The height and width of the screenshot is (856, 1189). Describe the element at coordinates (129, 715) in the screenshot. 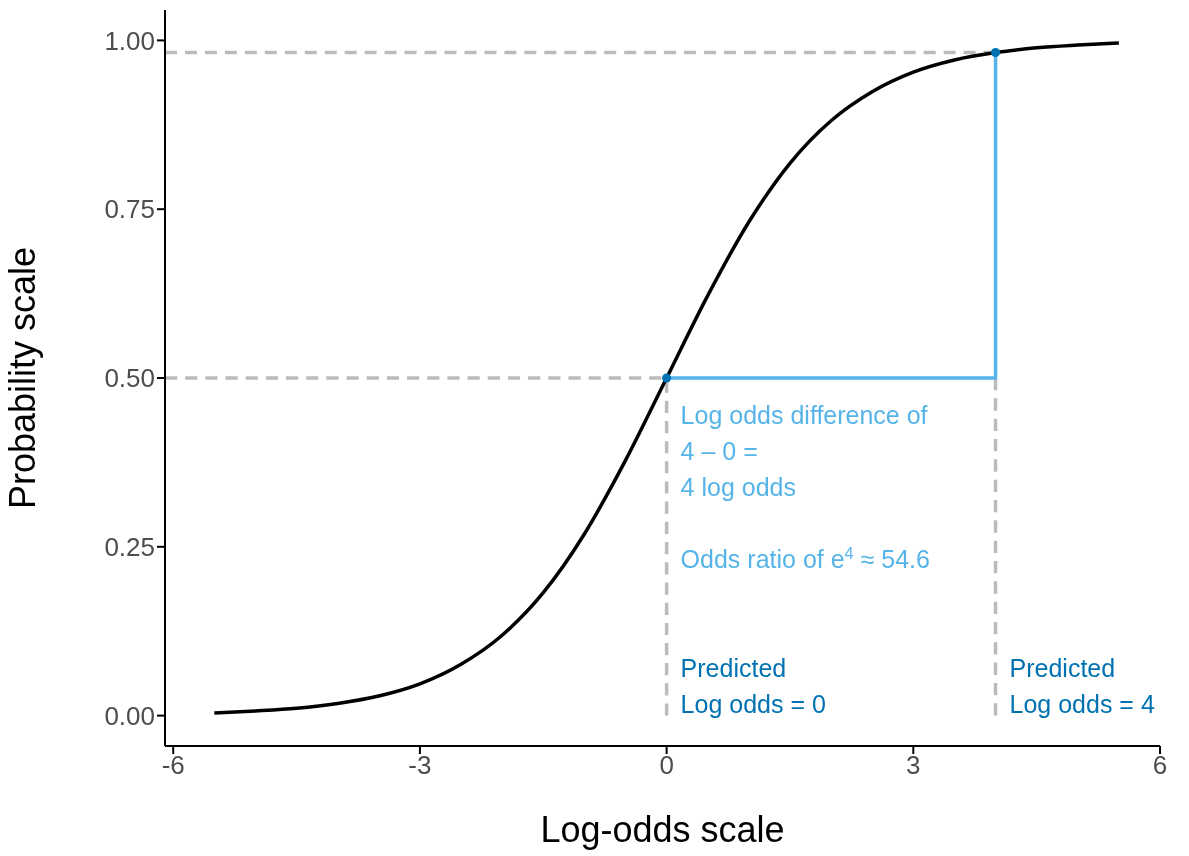

I see `y-tick-label: 0.00` at that location.